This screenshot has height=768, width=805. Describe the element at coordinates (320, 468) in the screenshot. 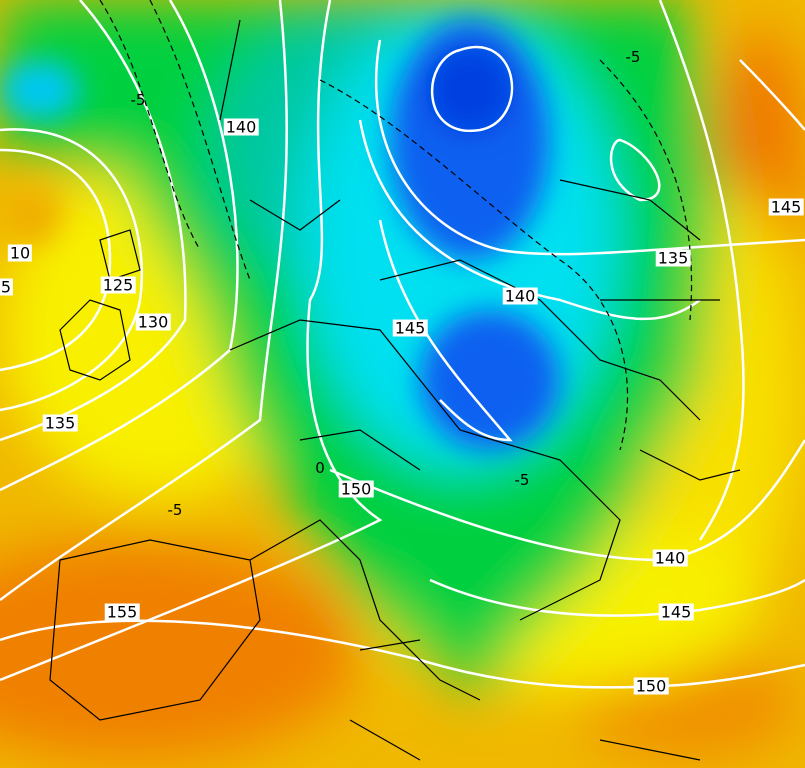

I see `isotherm-label: 0` at that location.